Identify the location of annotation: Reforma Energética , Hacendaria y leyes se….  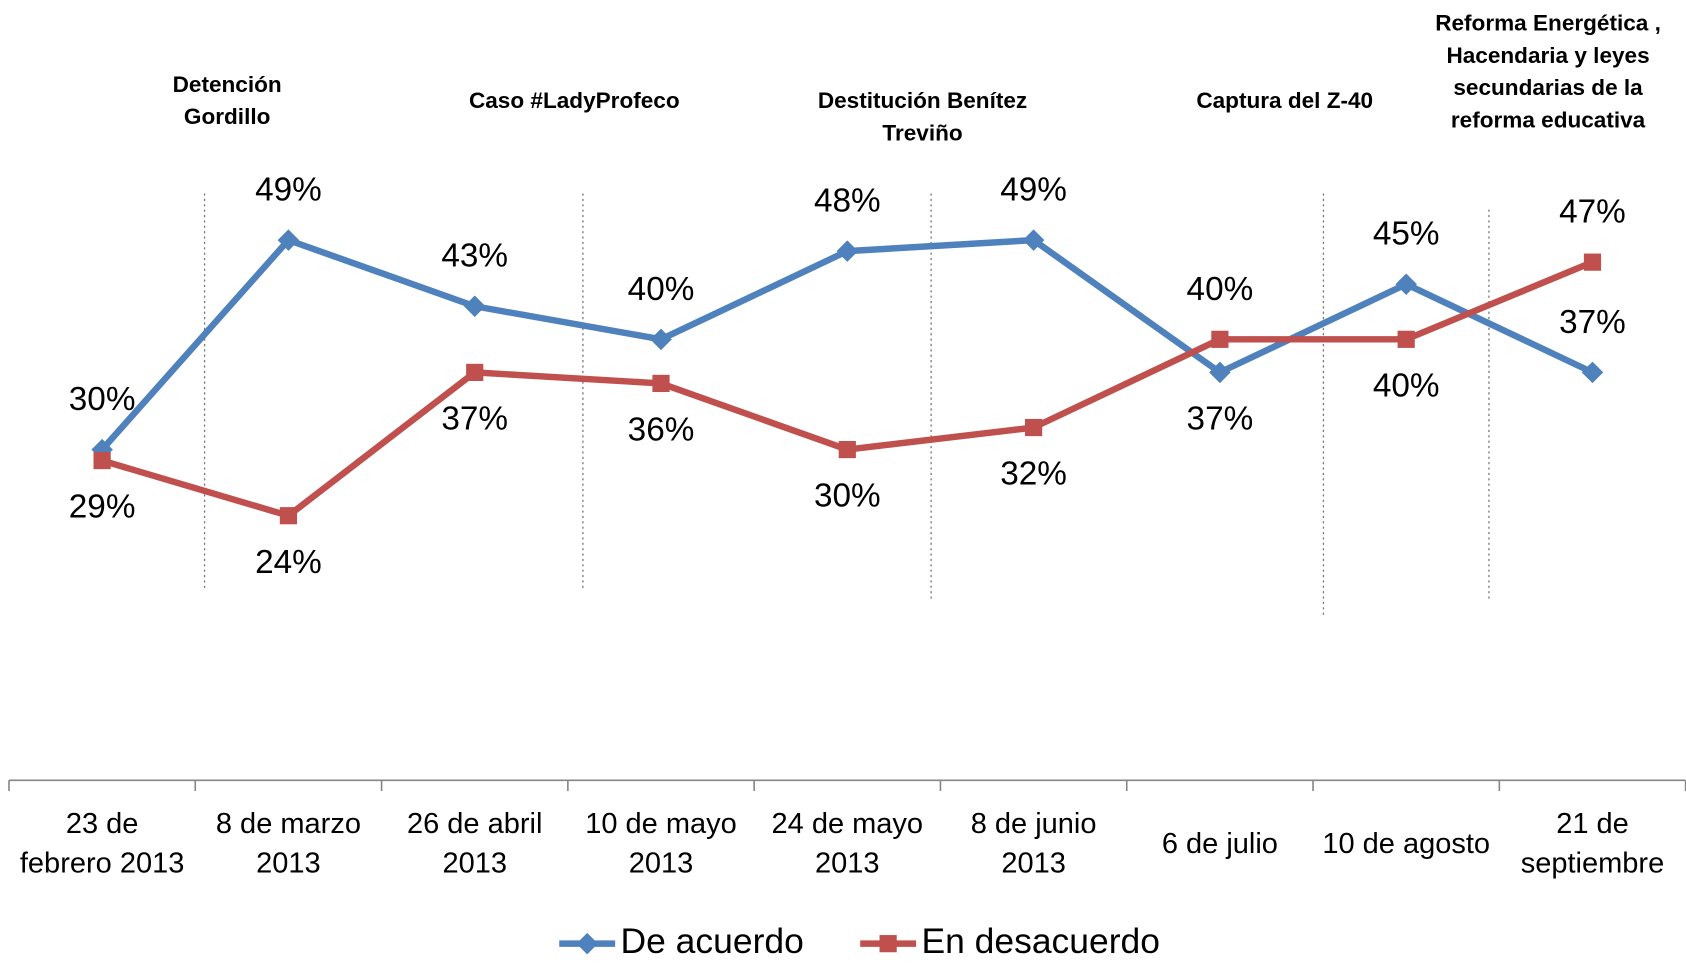
(1548, 72).